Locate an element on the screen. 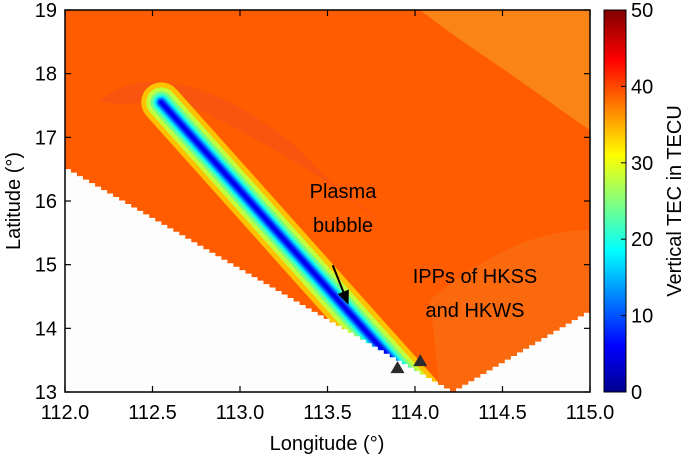 The width and height of the screenshot is (685, 460). y-tick-label: 16 is located at coordinates (46, 202).